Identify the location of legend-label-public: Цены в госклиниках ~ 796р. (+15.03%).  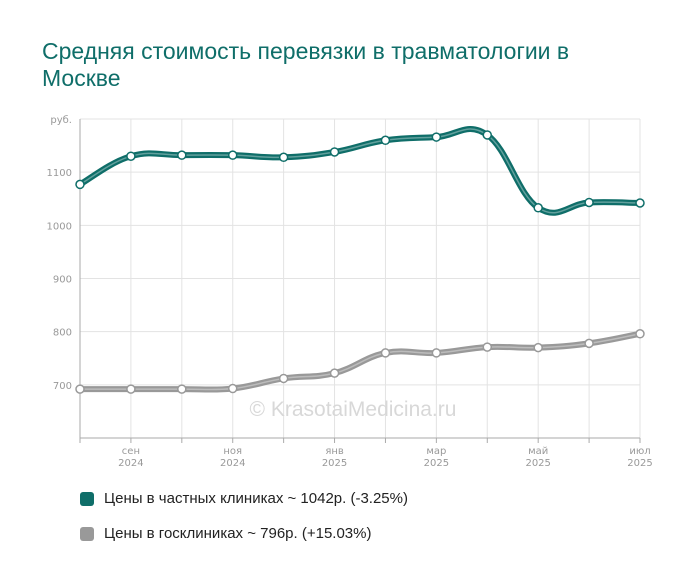
(238, 533).